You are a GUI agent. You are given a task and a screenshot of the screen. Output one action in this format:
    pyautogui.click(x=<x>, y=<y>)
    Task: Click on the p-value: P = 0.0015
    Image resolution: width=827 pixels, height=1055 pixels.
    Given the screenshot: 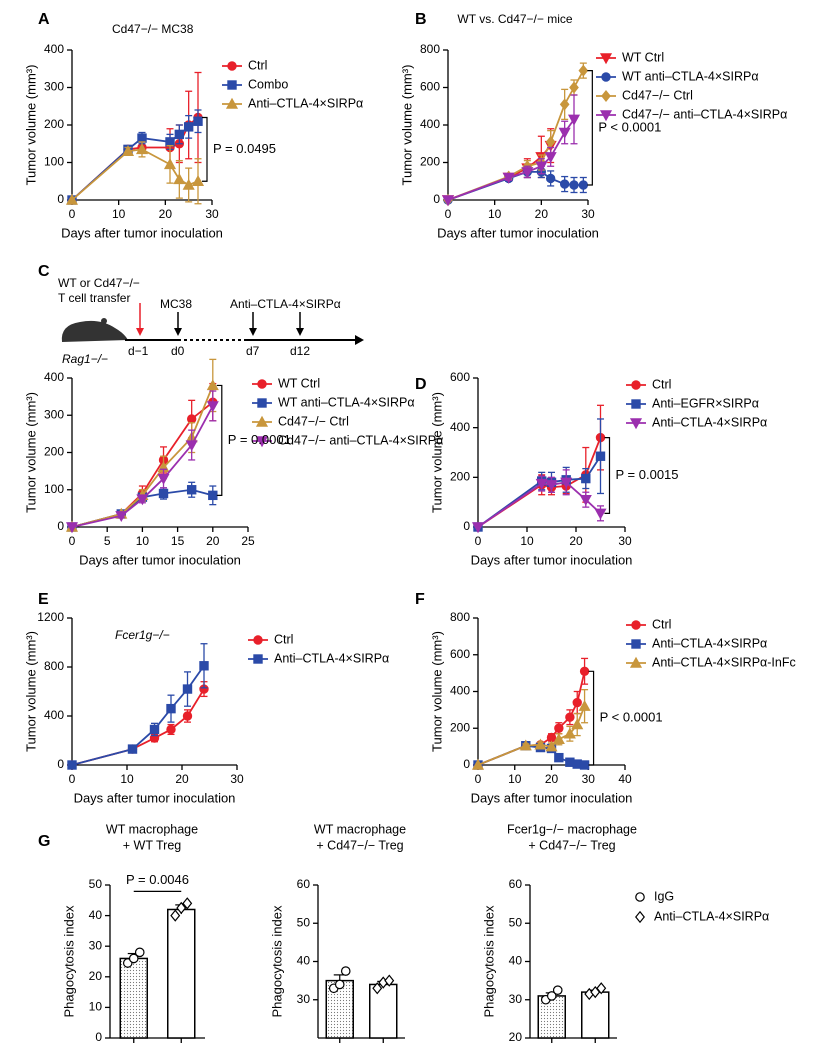 What is the action you would take?
    pyautogui.click(x=647, y=474)
    